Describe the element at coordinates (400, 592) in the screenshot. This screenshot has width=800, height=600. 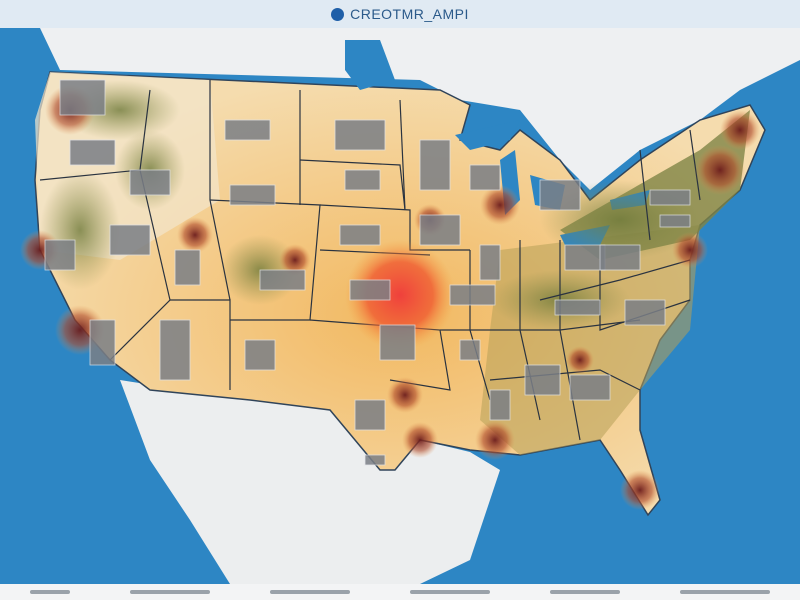
I see `footer-legend` at that location.